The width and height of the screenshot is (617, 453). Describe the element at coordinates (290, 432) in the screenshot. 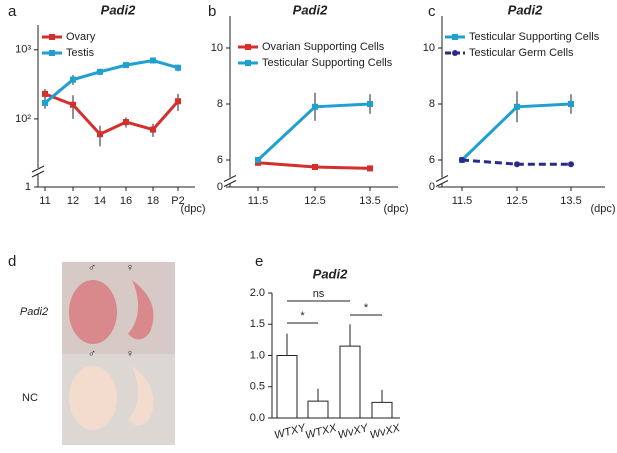

I see `x-tick-label: WTXY` at that location.